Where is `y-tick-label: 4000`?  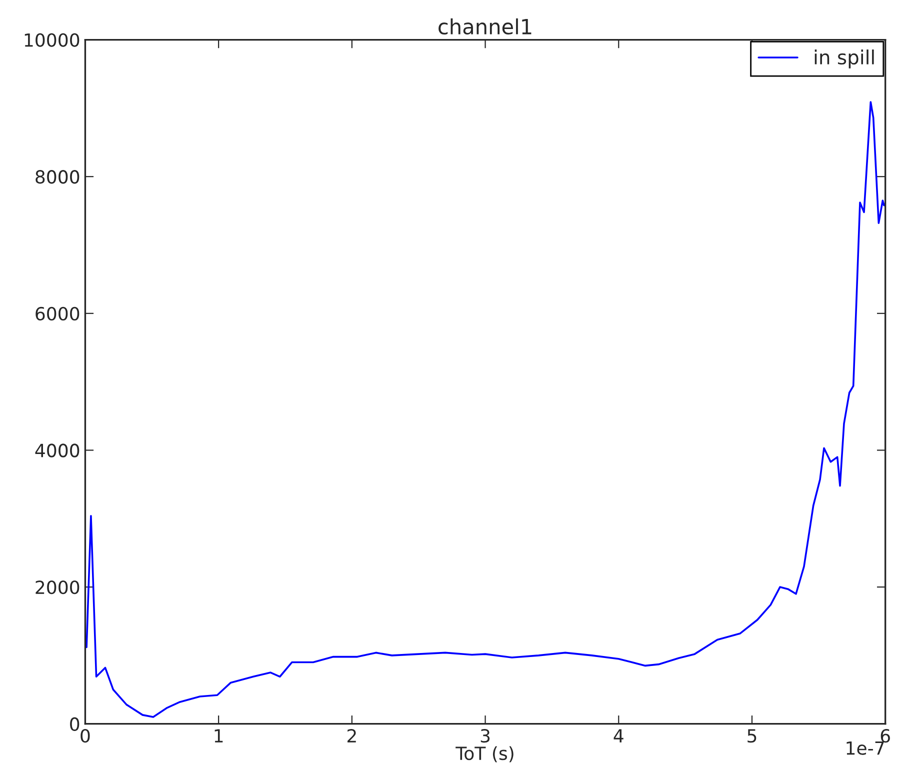 y-tick-label: 4000 is located at coordinates (57, 451).